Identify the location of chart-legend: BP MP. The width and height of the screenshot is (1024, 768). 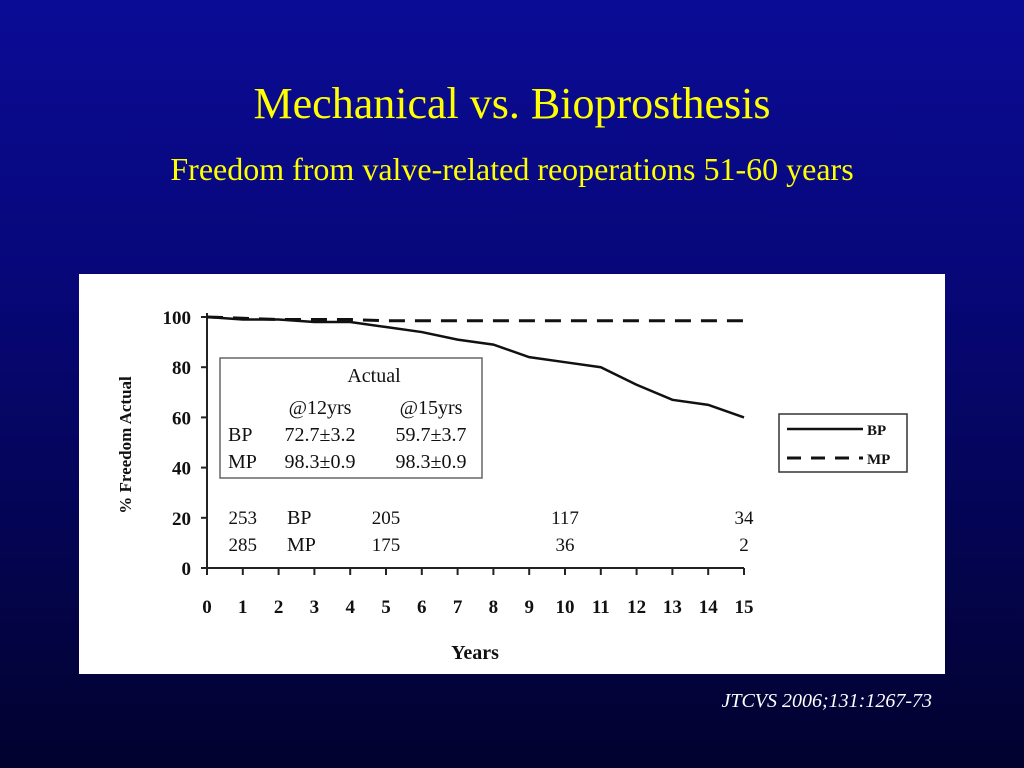
(843, 443).